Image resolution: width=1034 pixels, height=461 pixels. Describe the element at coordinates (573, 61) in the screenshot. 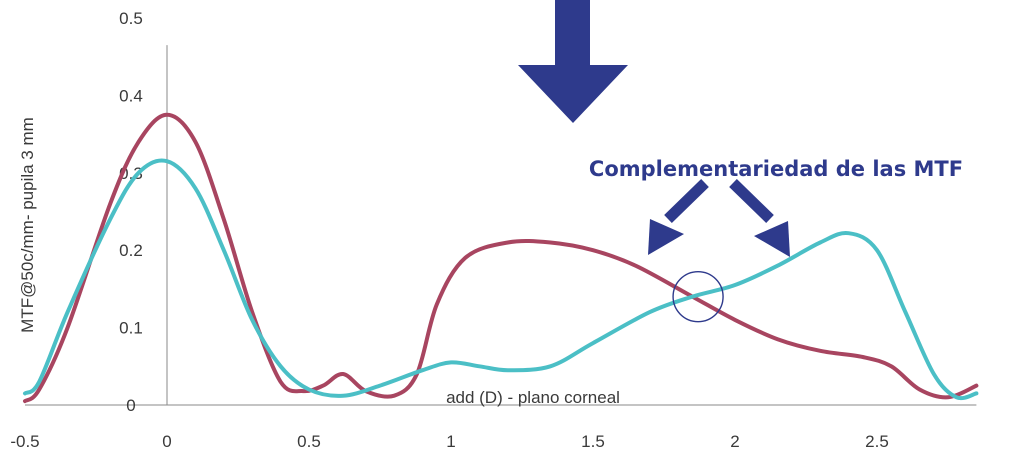

I see `big-down-arrow` at that location.